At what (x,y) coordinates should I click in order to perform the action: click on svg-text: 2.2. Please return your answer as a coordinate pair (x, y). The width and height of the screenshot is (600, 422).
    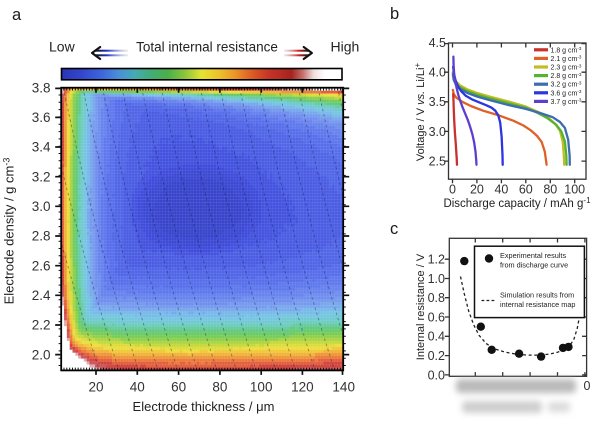
    Looking at the image, I should click on (41, 325).